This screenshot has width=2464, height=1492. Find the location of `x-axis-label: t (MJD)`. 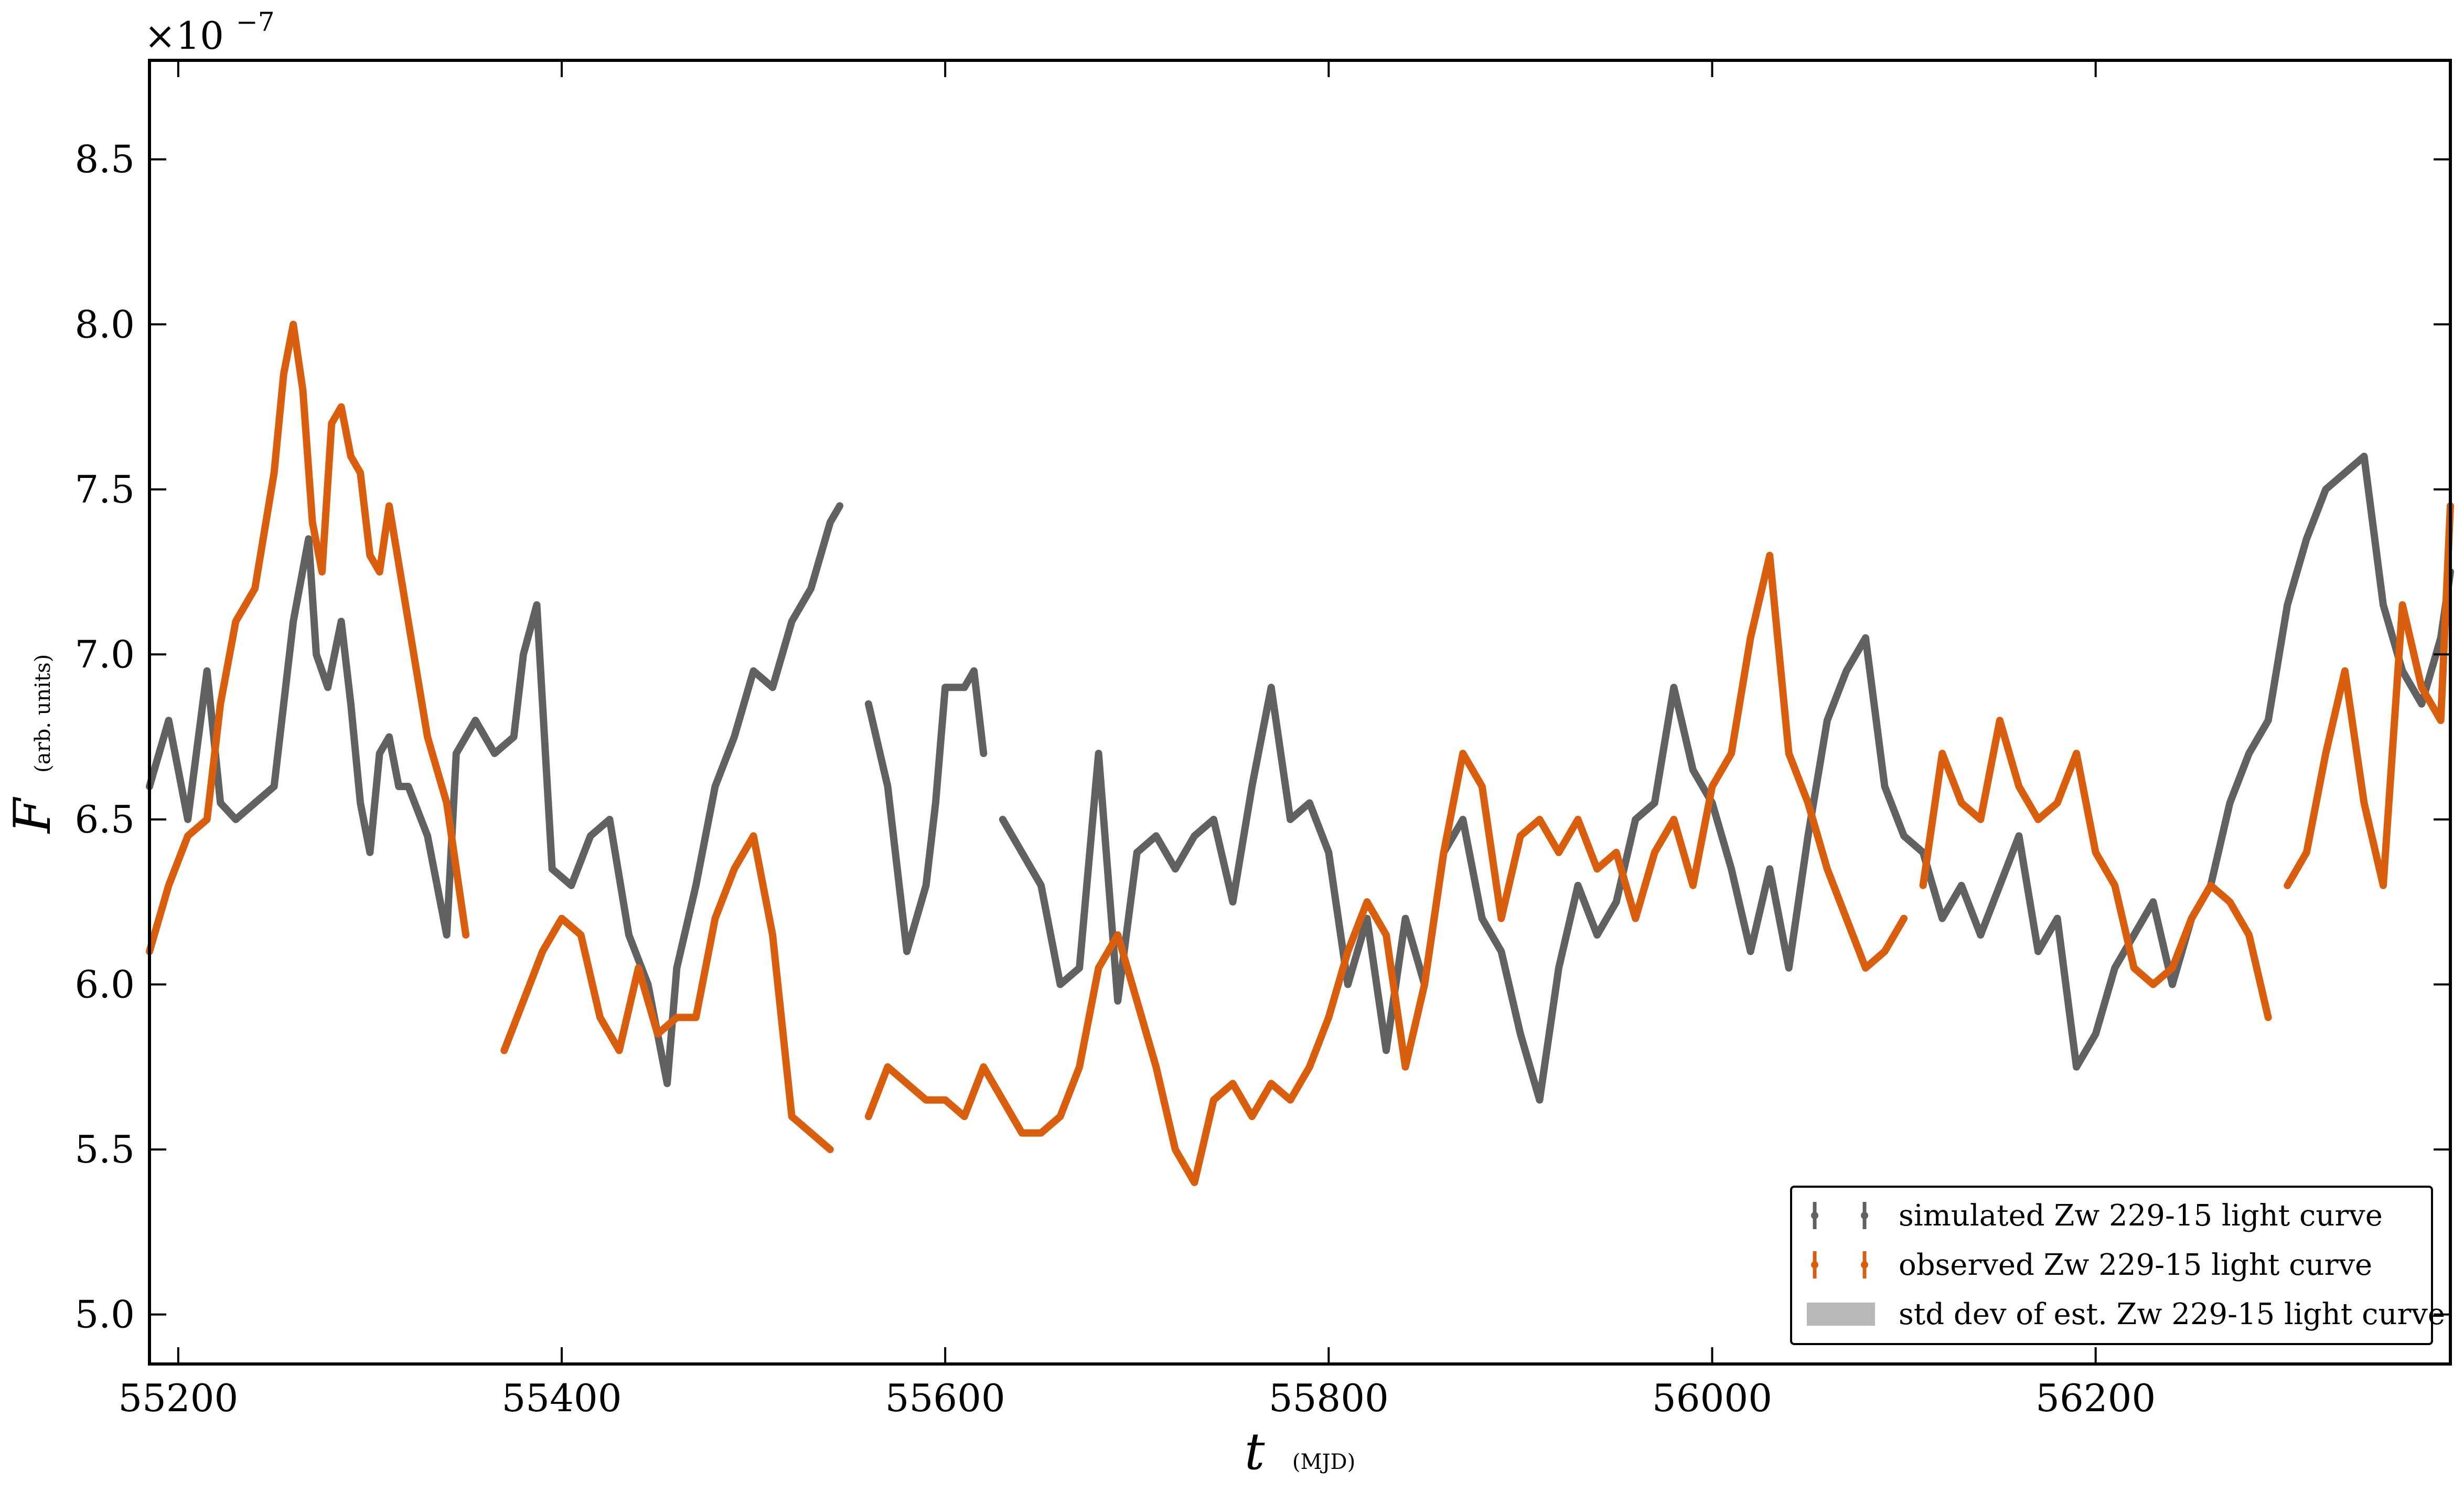

x-axis-label: t (MJD) is located at coordinates (1300, 1451).